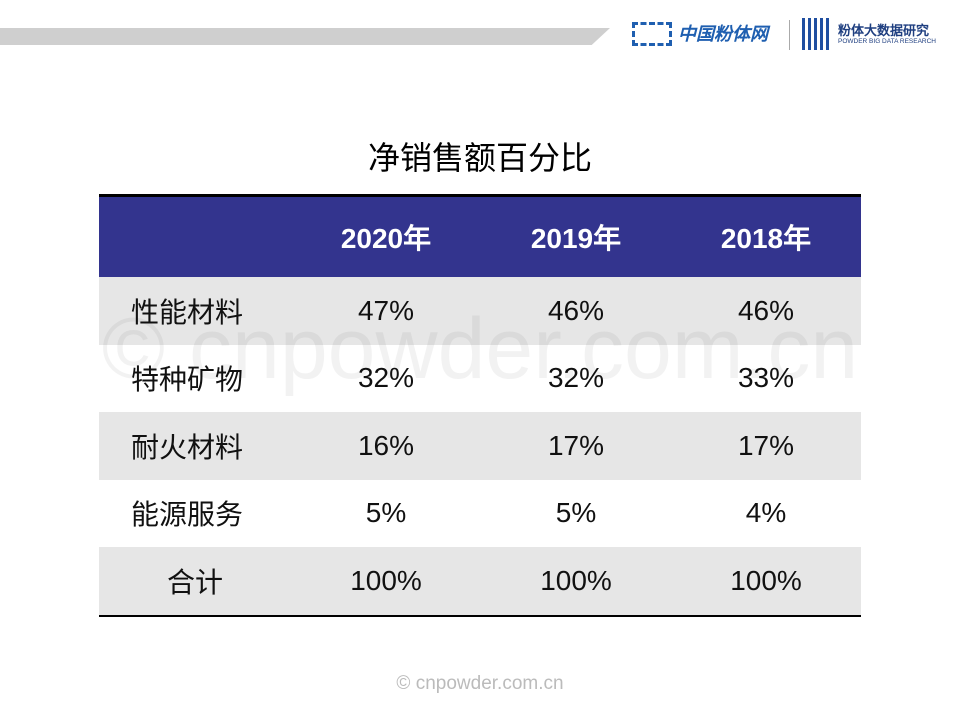 This screenshot has width=960, height=720. I want to click on table-row: 能源服务 5% 5% 4%, so click(480, 514).